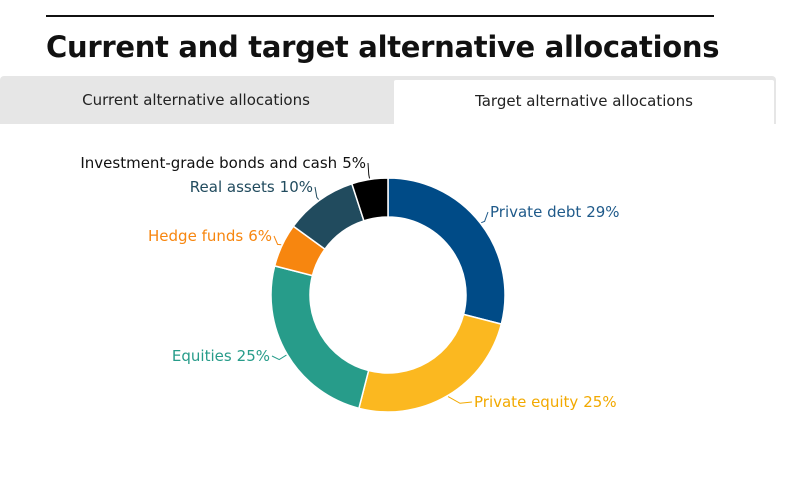 The height and width of the screenshot is (492, 804). Describe the element at coordinates (232, 187) in the screenshot. I see `category-name: Real assets` at that location.